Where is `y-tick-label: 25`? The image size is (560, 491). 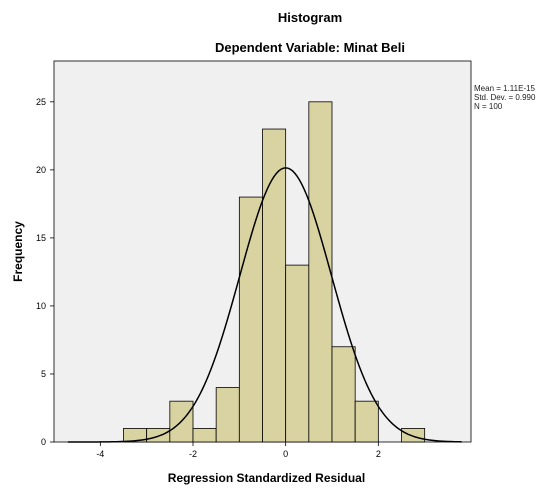
y-tick-label: 25 is located at coordinates (41, 102).